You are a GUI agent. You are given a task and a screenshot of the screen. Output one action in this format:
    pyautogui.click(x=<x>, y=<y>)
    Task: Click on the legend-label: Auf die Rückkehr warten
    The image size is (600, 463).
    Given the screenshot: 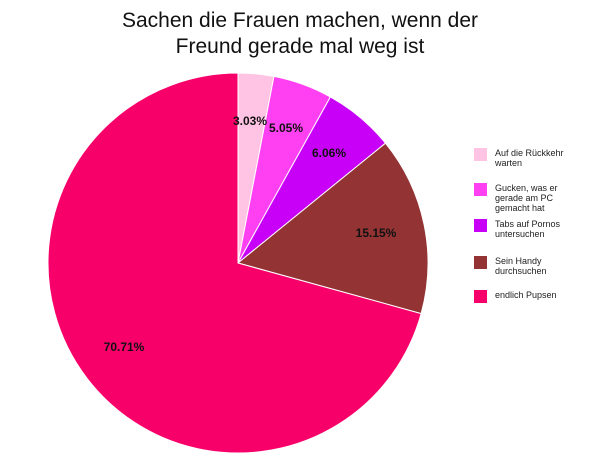 What is the action you would take?
    pyautogui.click(x=529, y=158)
    